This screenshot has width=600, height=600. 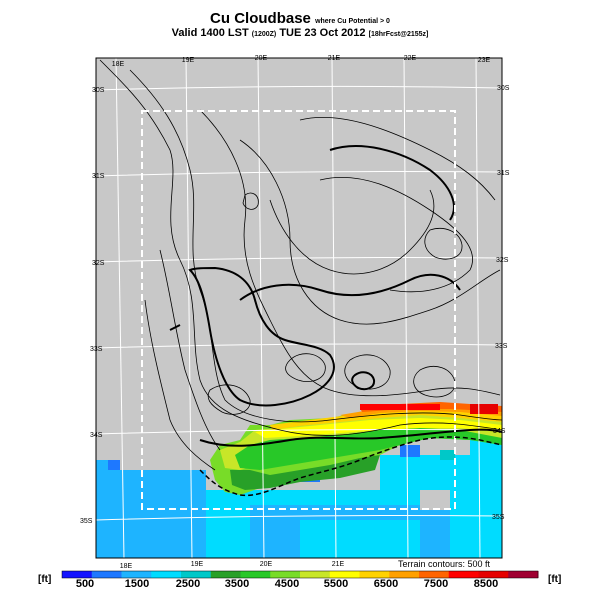 I want to click on lat-label-right: 30S, so click(x=503, y=88).